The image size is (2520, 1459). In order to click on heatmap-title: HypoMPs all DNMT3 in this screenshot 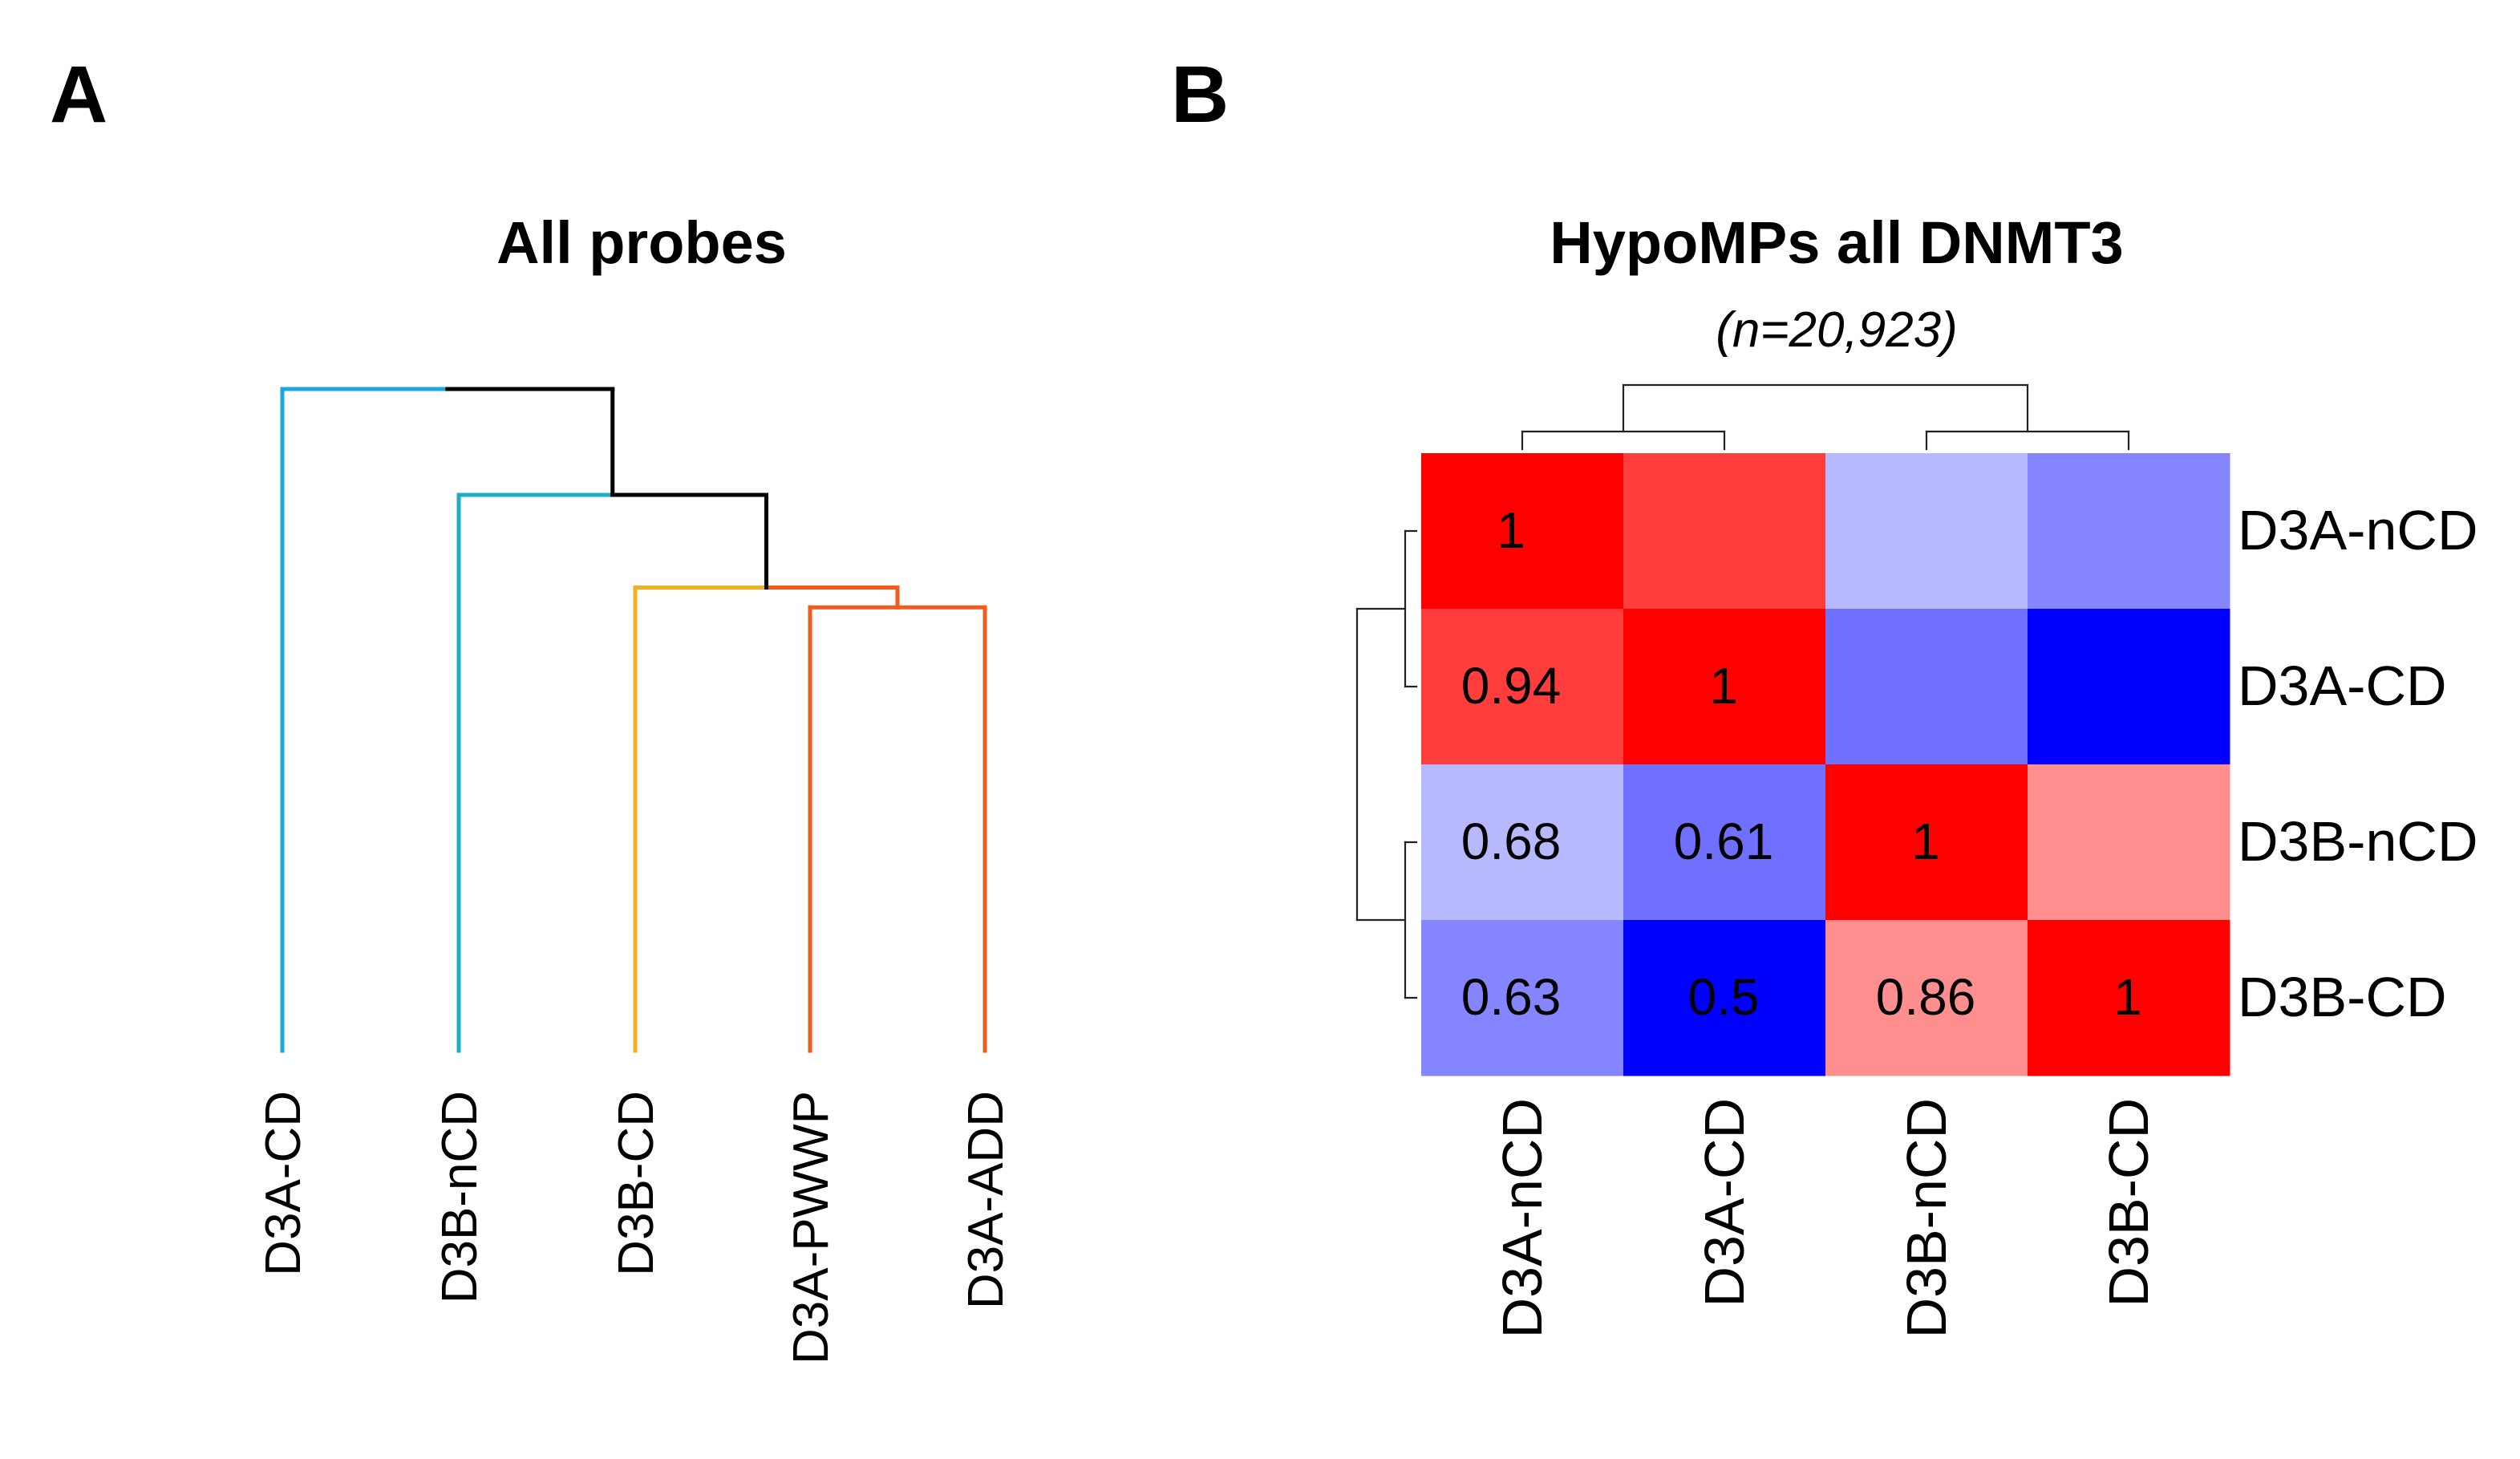, I will do `click(1836, 242)`.